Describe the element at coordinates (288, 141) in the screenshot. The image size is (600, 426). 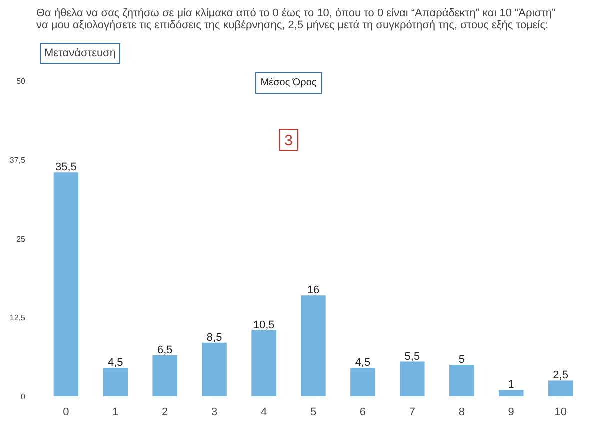
I see `annotation: 3` at that location.